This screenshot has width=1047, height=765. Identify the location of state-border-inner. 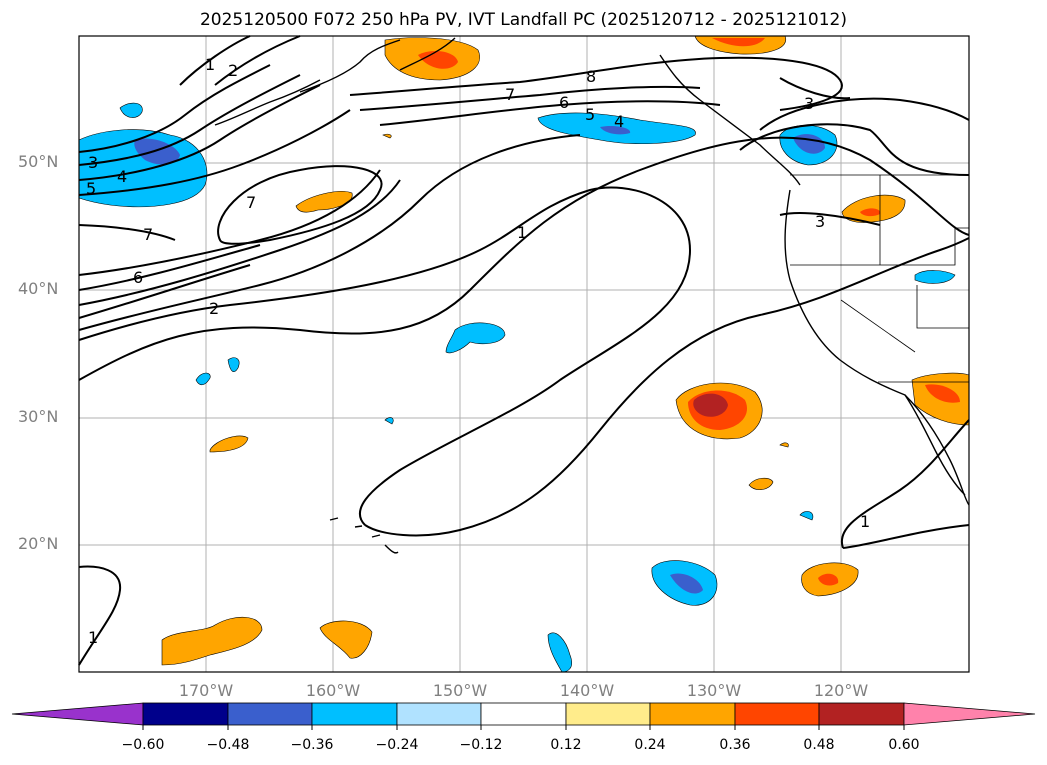
(878, 326).